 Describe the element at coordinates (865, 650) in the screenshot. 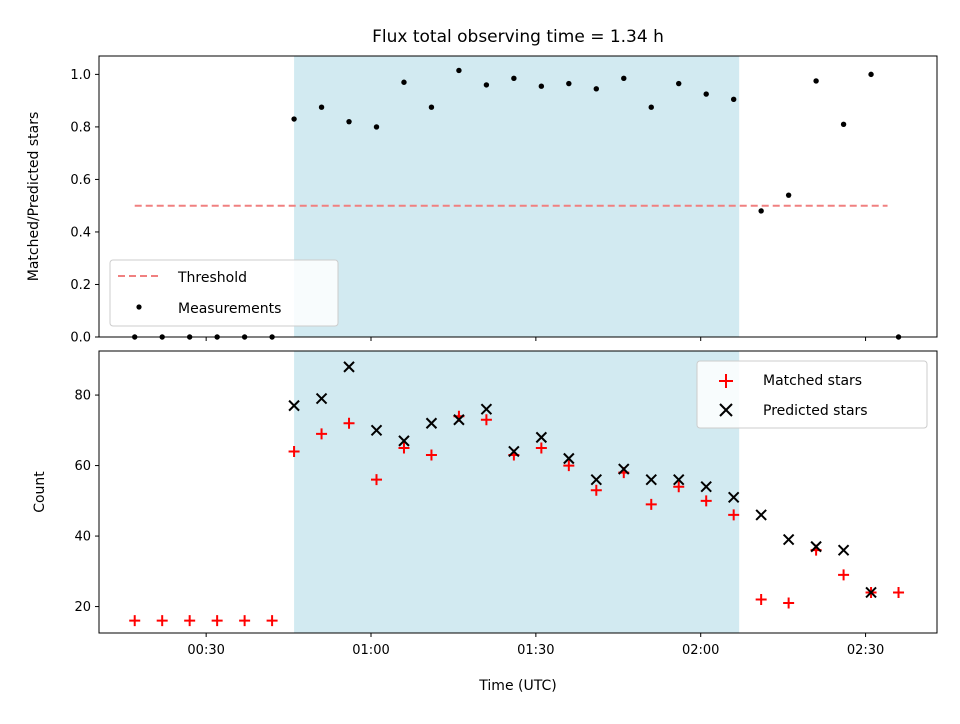

I see `x-tick-label: 02:30` at that location.